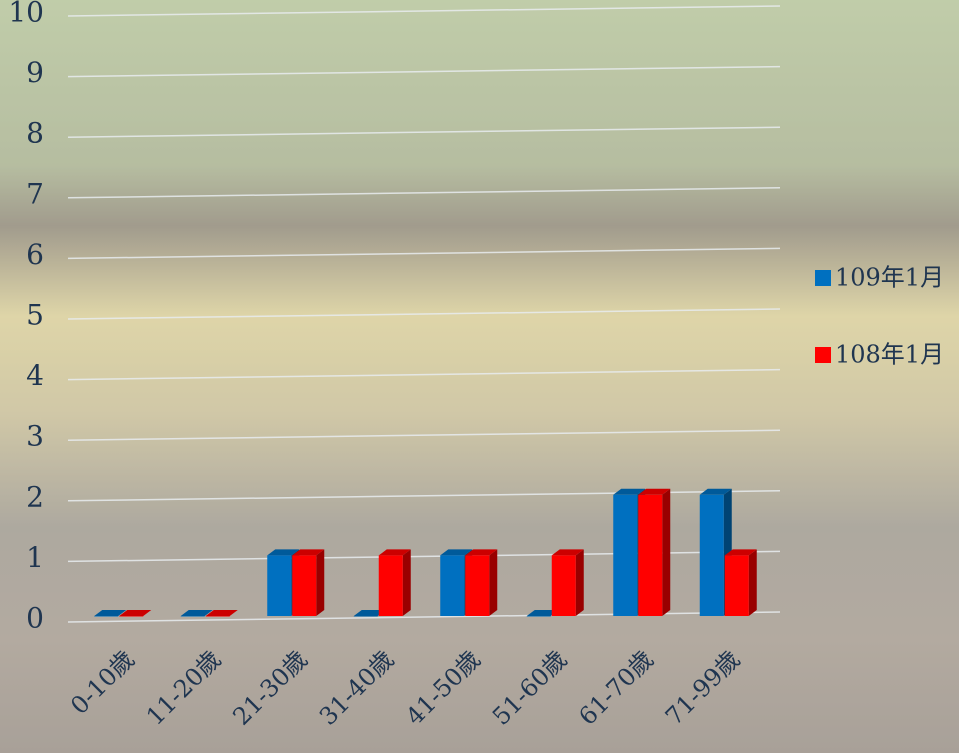 This screenshot has width=959, height=753. What do you see at coordinates (889, 355) in the screenshot?
I see `legend-label: 108年1月` at bounding box center [889, 355].